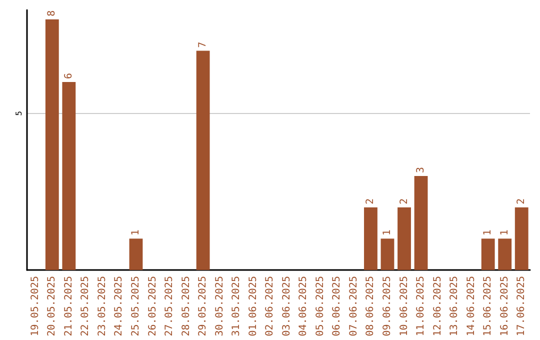  What do you see at coordinates (136, 306) in the screenshot?
I see `x-tick-label: 25.05.2025` at bounding box center [136, 306].